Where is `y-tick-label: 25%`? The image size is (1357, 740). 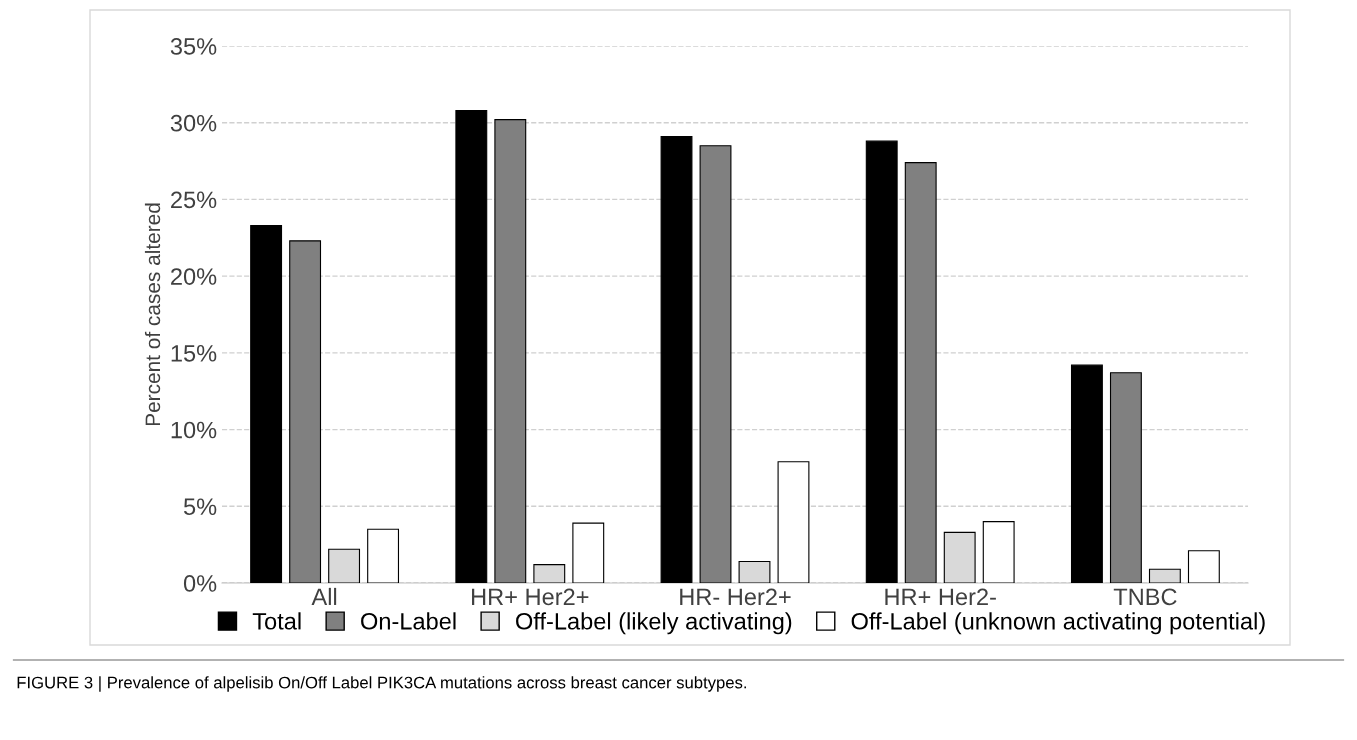 y-tick-label: 25% is located at coordinates (194, 200).